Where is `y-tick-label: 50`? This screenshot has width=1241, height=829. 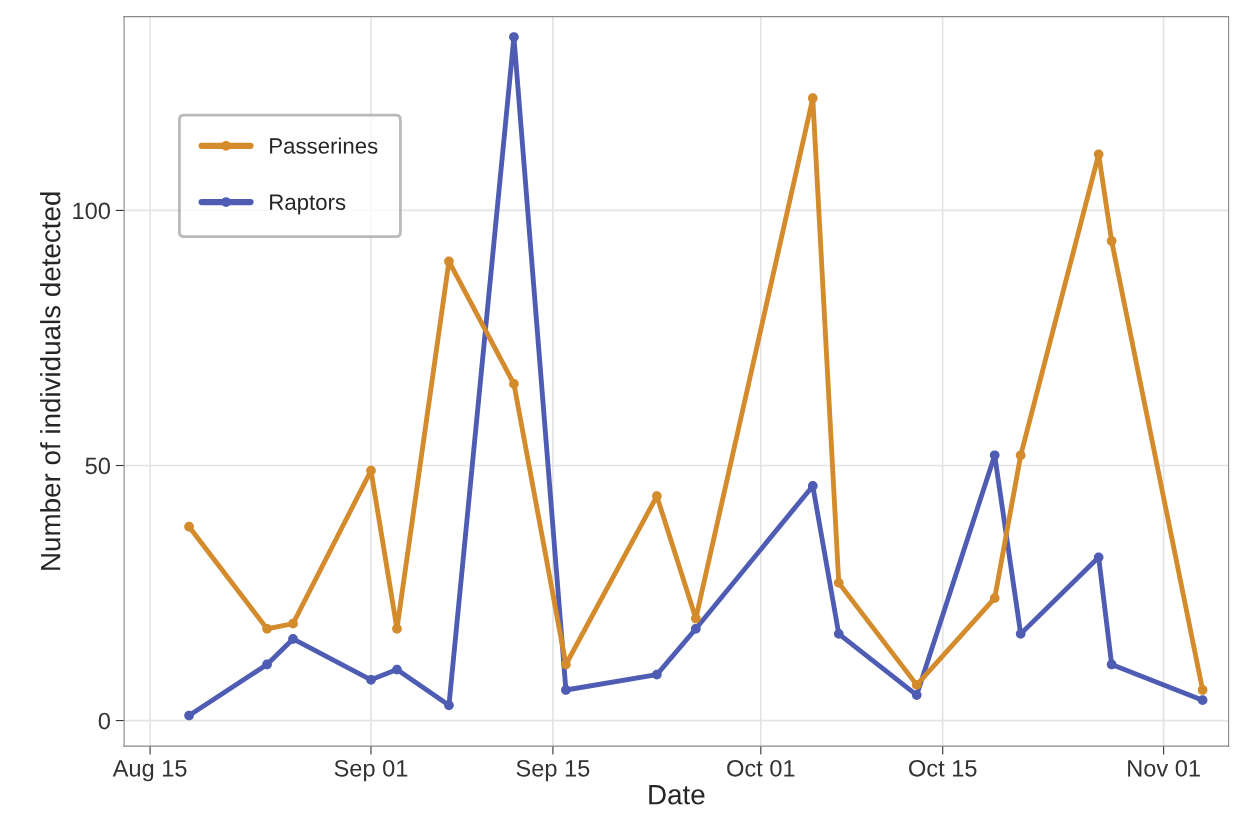
y-tick-label: 50 is located at coordinates (97, 466).